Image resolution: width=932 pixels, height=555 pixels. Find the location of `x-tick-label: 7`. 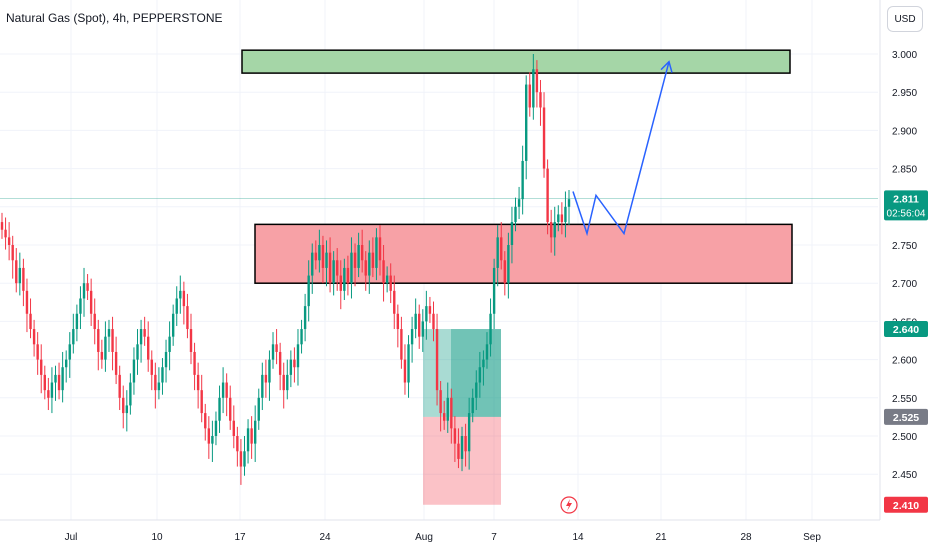

x-tick-label: 7 is located at coordinates (494, 537).